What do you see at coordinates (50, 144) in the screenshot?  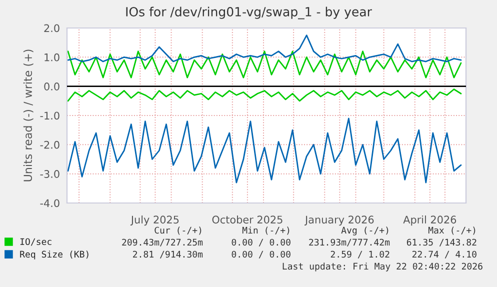 I see `y-tick-label: -2.0` at bounding box center [50, 144].